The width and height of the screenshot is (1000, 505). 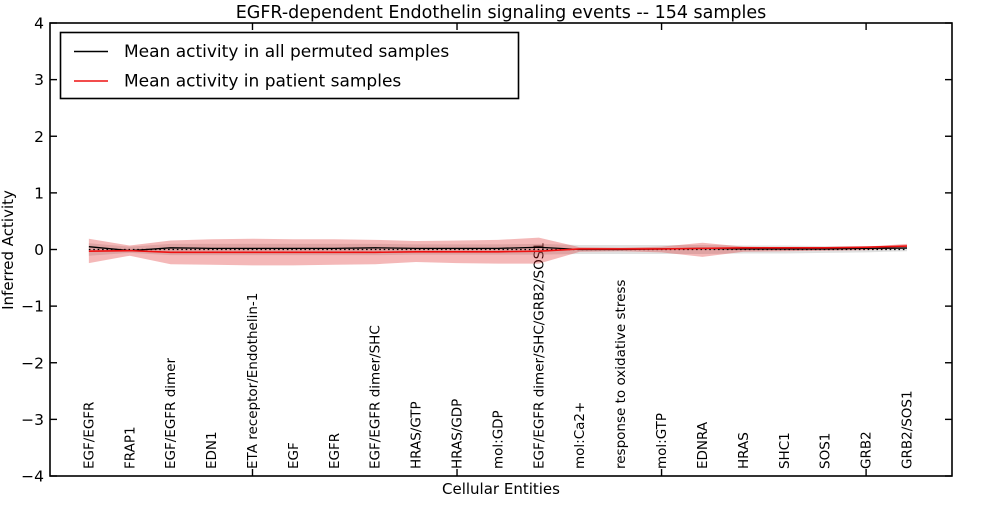 I want to click on y-tick-label: 1, so click(x=39, y=193).